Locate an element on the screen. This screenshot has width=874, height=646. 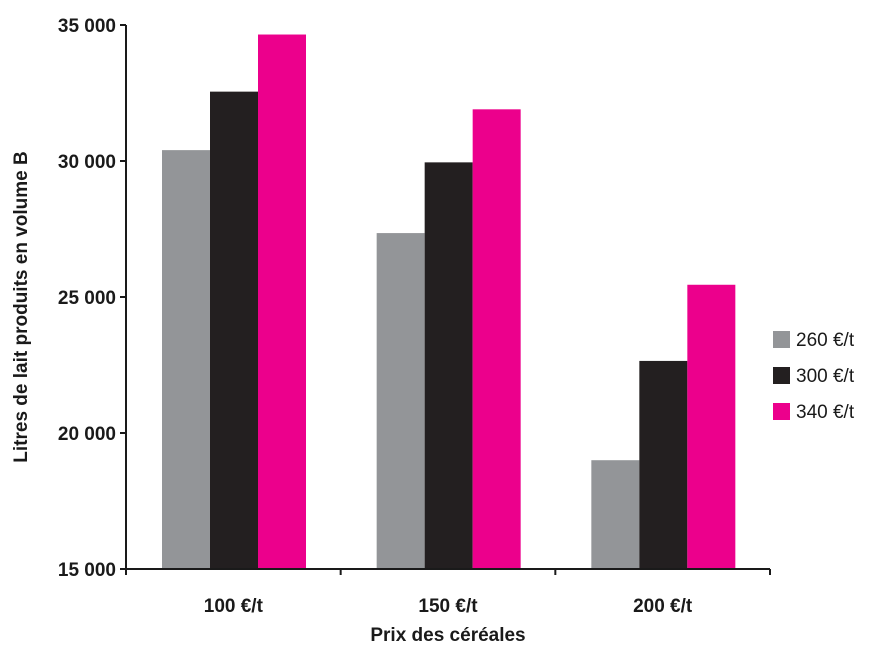
x-tick-label: 100 €/t is located at coordinates (234, 606).